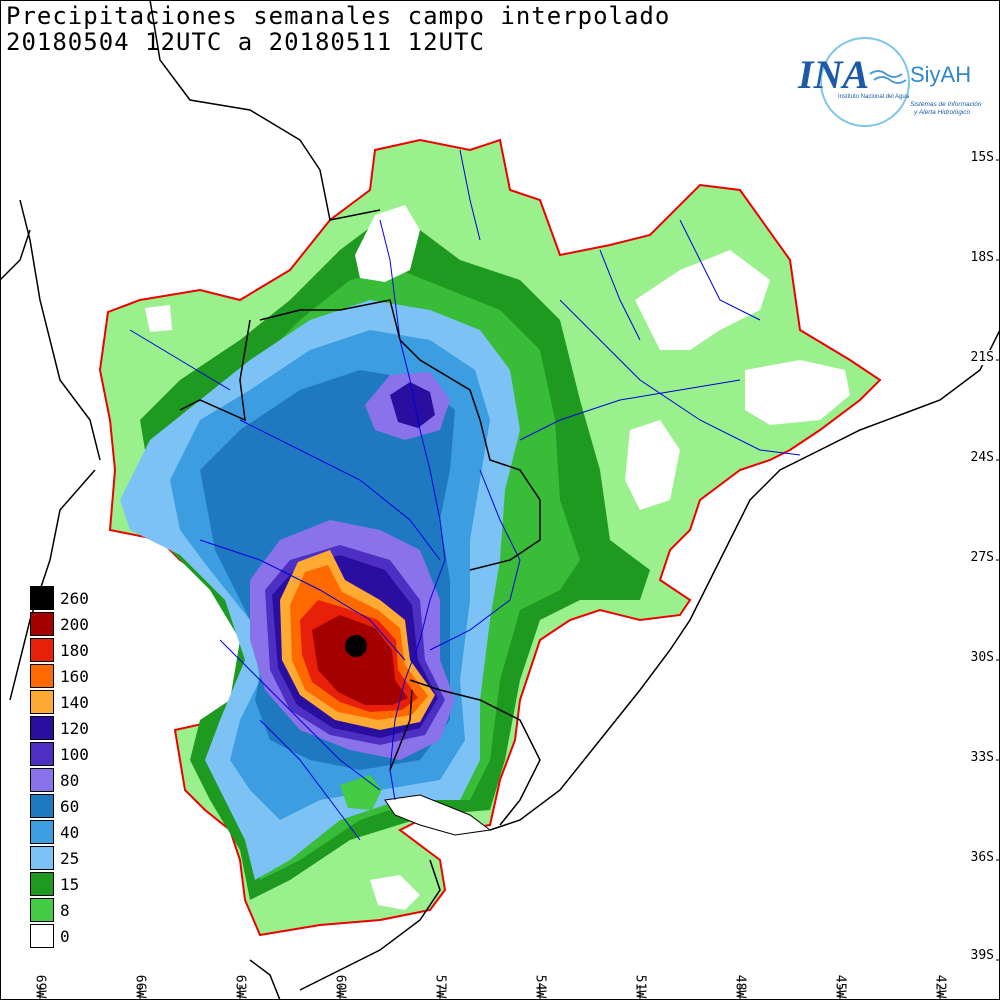  I want to click on legend-row: 180, so click(59, 650).